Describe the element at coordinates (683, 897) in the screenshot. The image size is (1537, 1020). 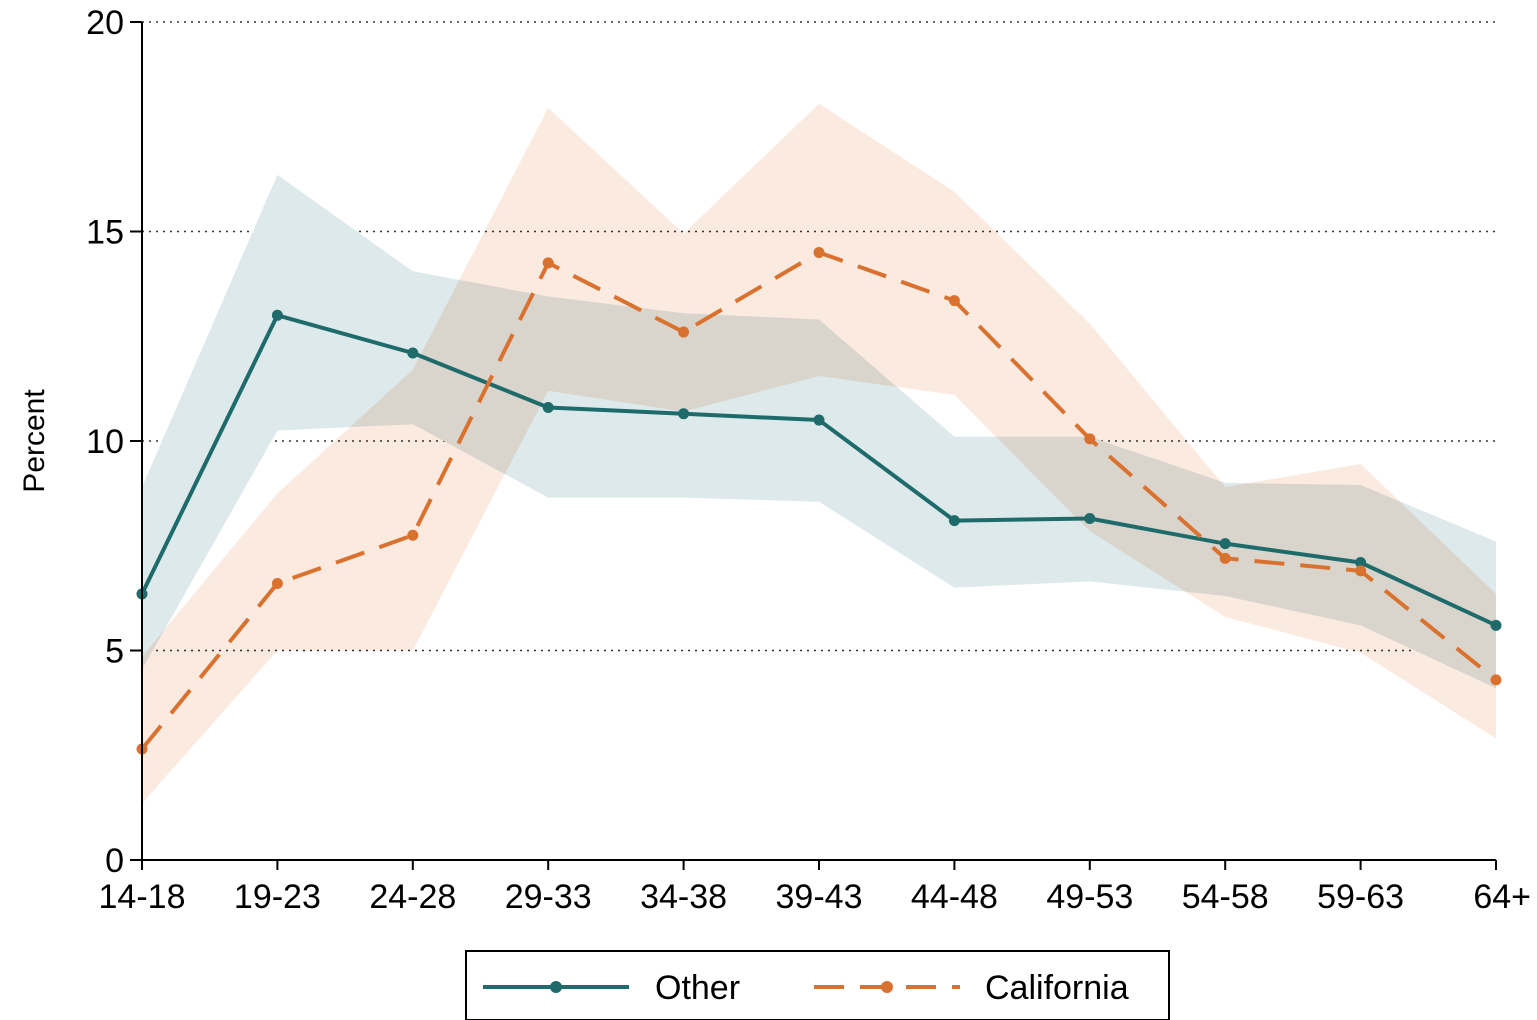
I see `x-tick-label-34-38: 34-38` at that location.